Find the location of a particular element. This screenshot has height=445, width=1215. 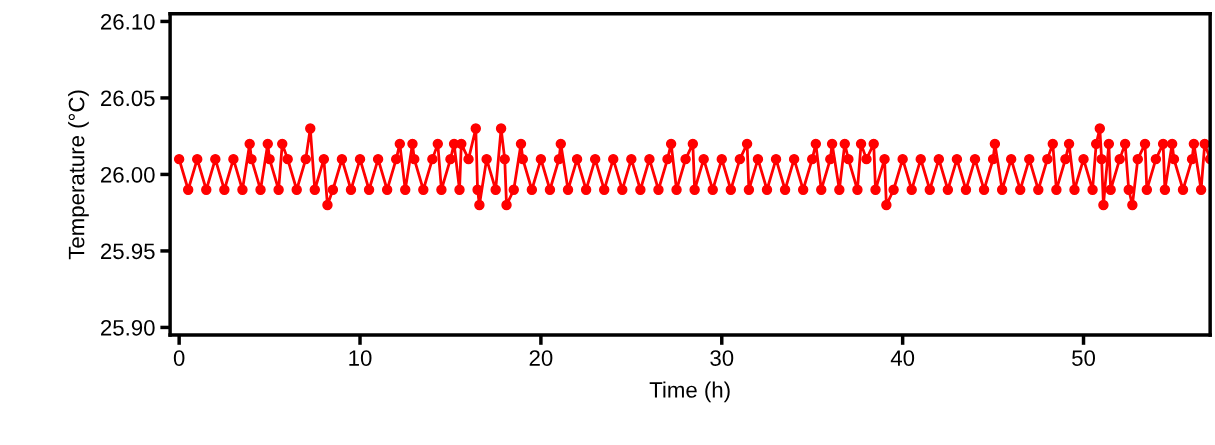

y-tick-label: 25.90 is located at coordinates (128, 327).